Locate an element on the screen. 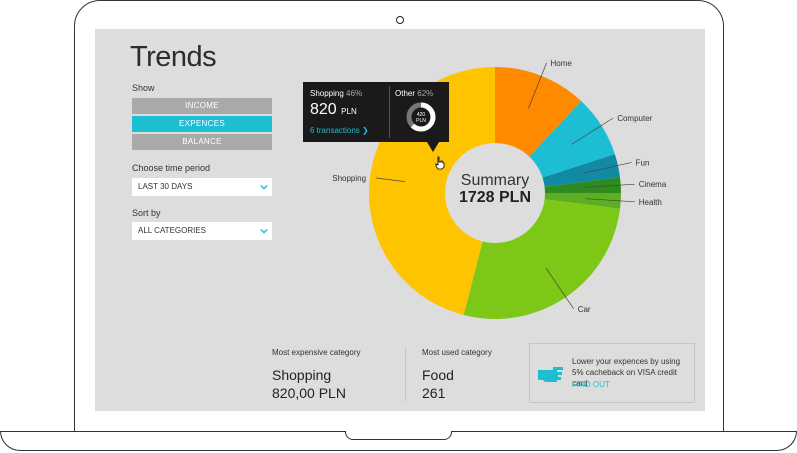 The image size is (797, 453). transactions-link: 6 transactions ❯ is located at coordinates (339, 130).